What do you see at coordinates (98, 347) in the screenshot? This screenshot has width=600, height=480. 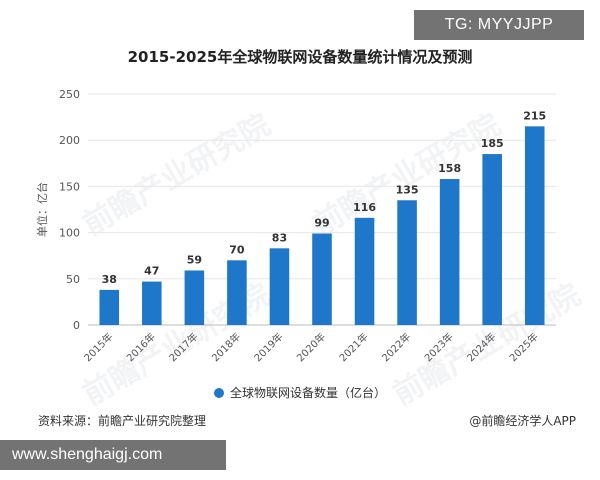 I see `x-tick-label: 2015年` at bounding box center [98, 347].